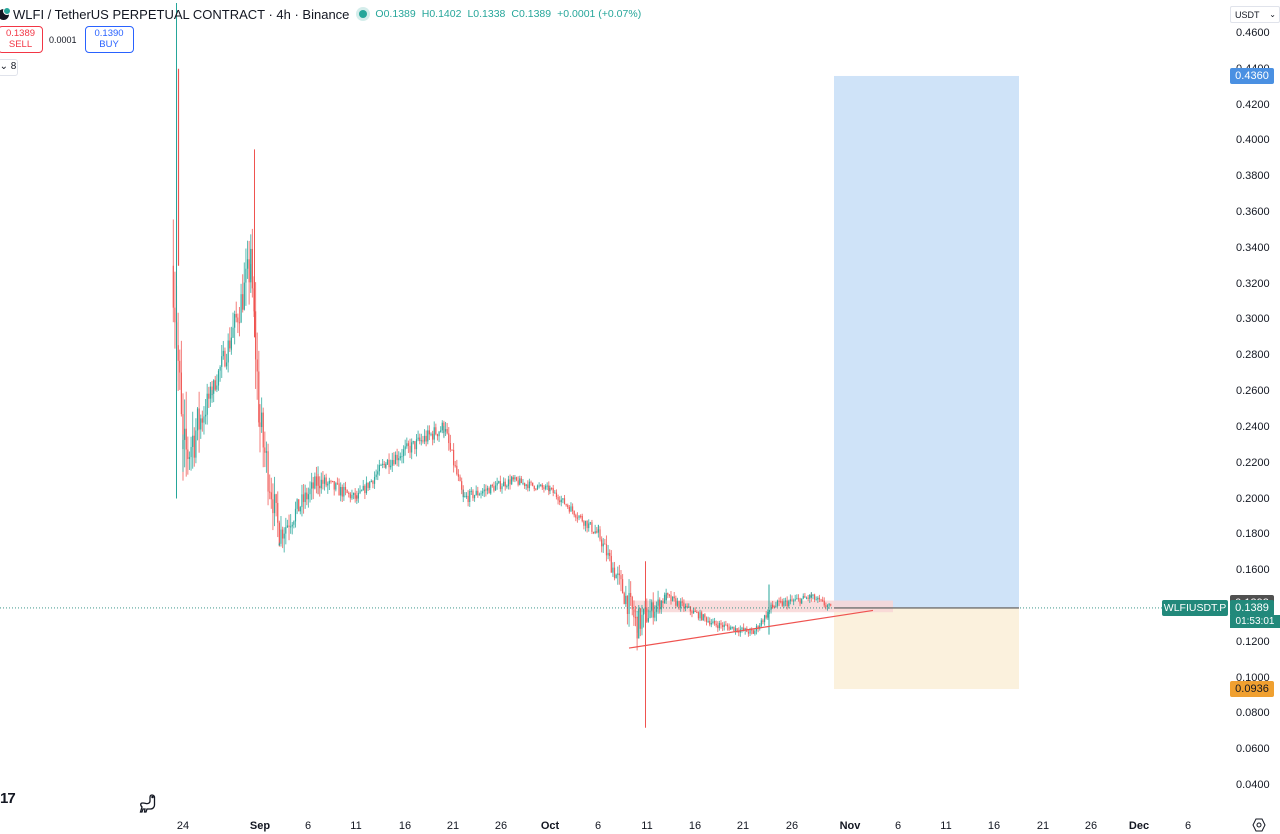  I want to click on time-tick: Sep, so click(260, 826).